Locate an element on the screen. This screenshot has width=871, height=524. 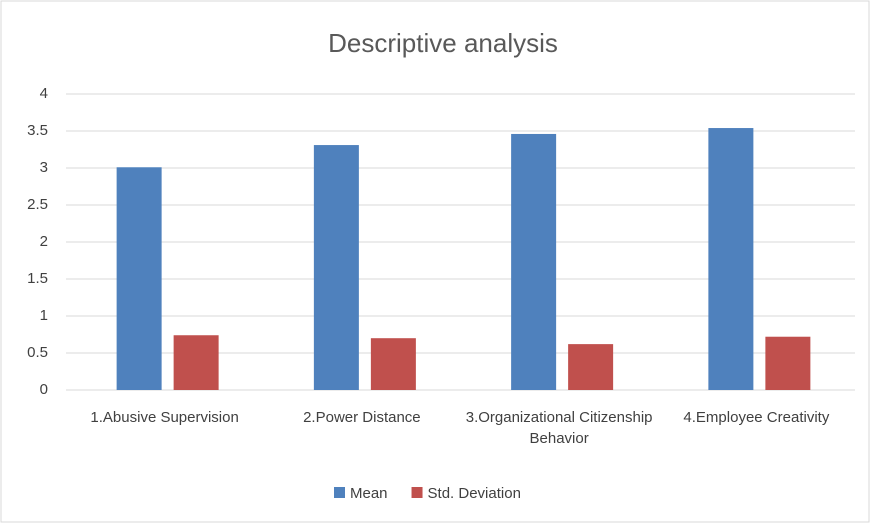
x-tick-label: 1.Abusive Supervision is located at coordinates (164, 417).